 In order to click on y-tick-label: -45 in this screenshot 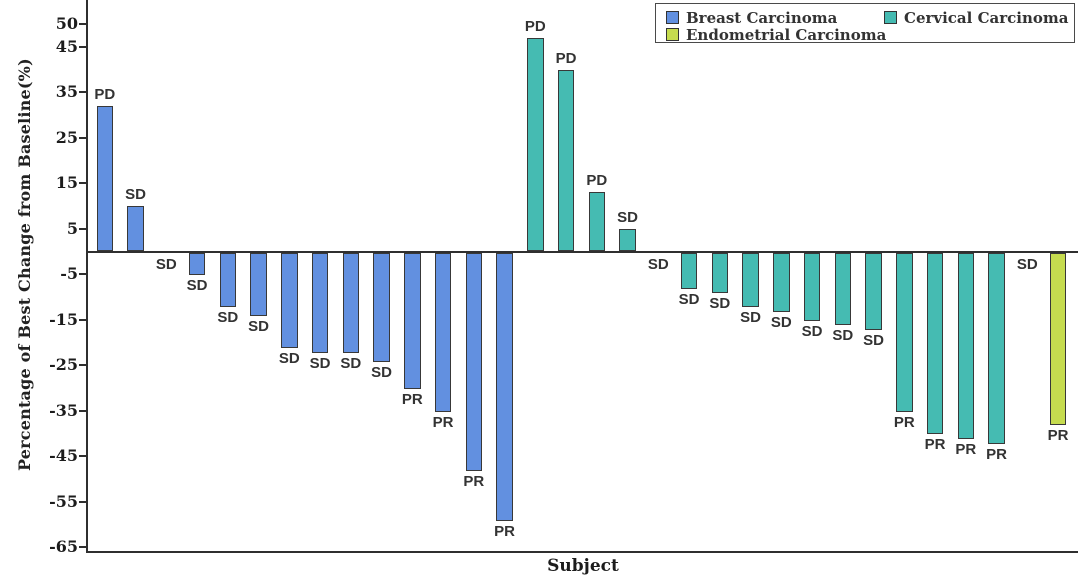, I will do `click(63, 456)`.